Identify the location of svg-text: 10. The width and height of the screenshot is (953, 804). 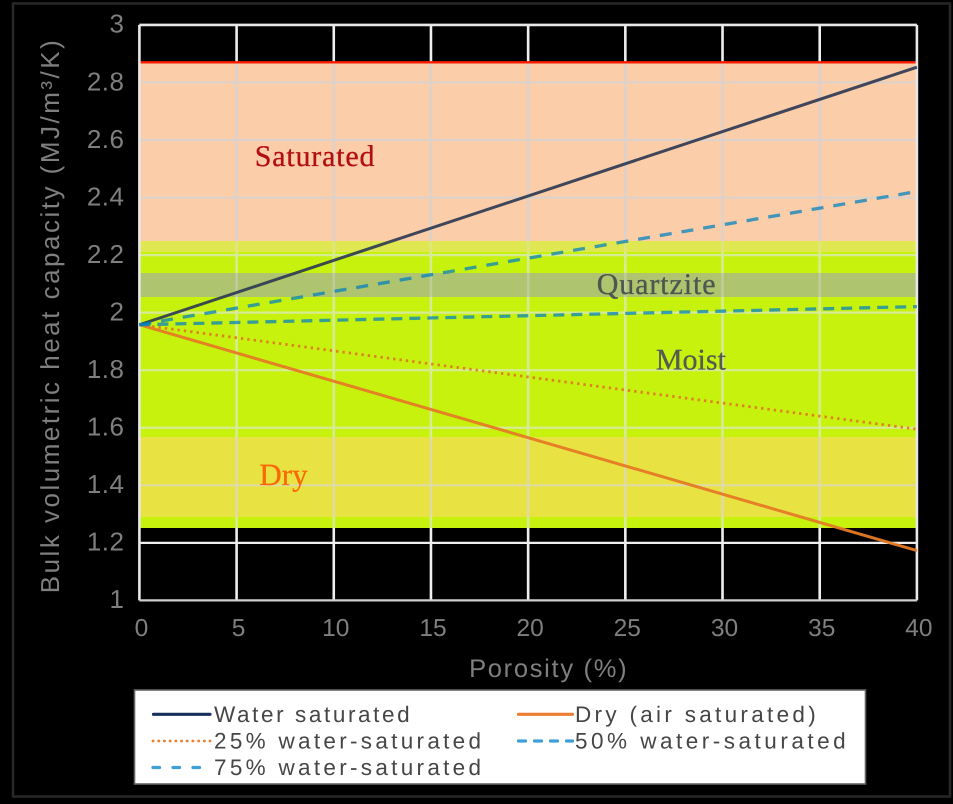
(335, 628).